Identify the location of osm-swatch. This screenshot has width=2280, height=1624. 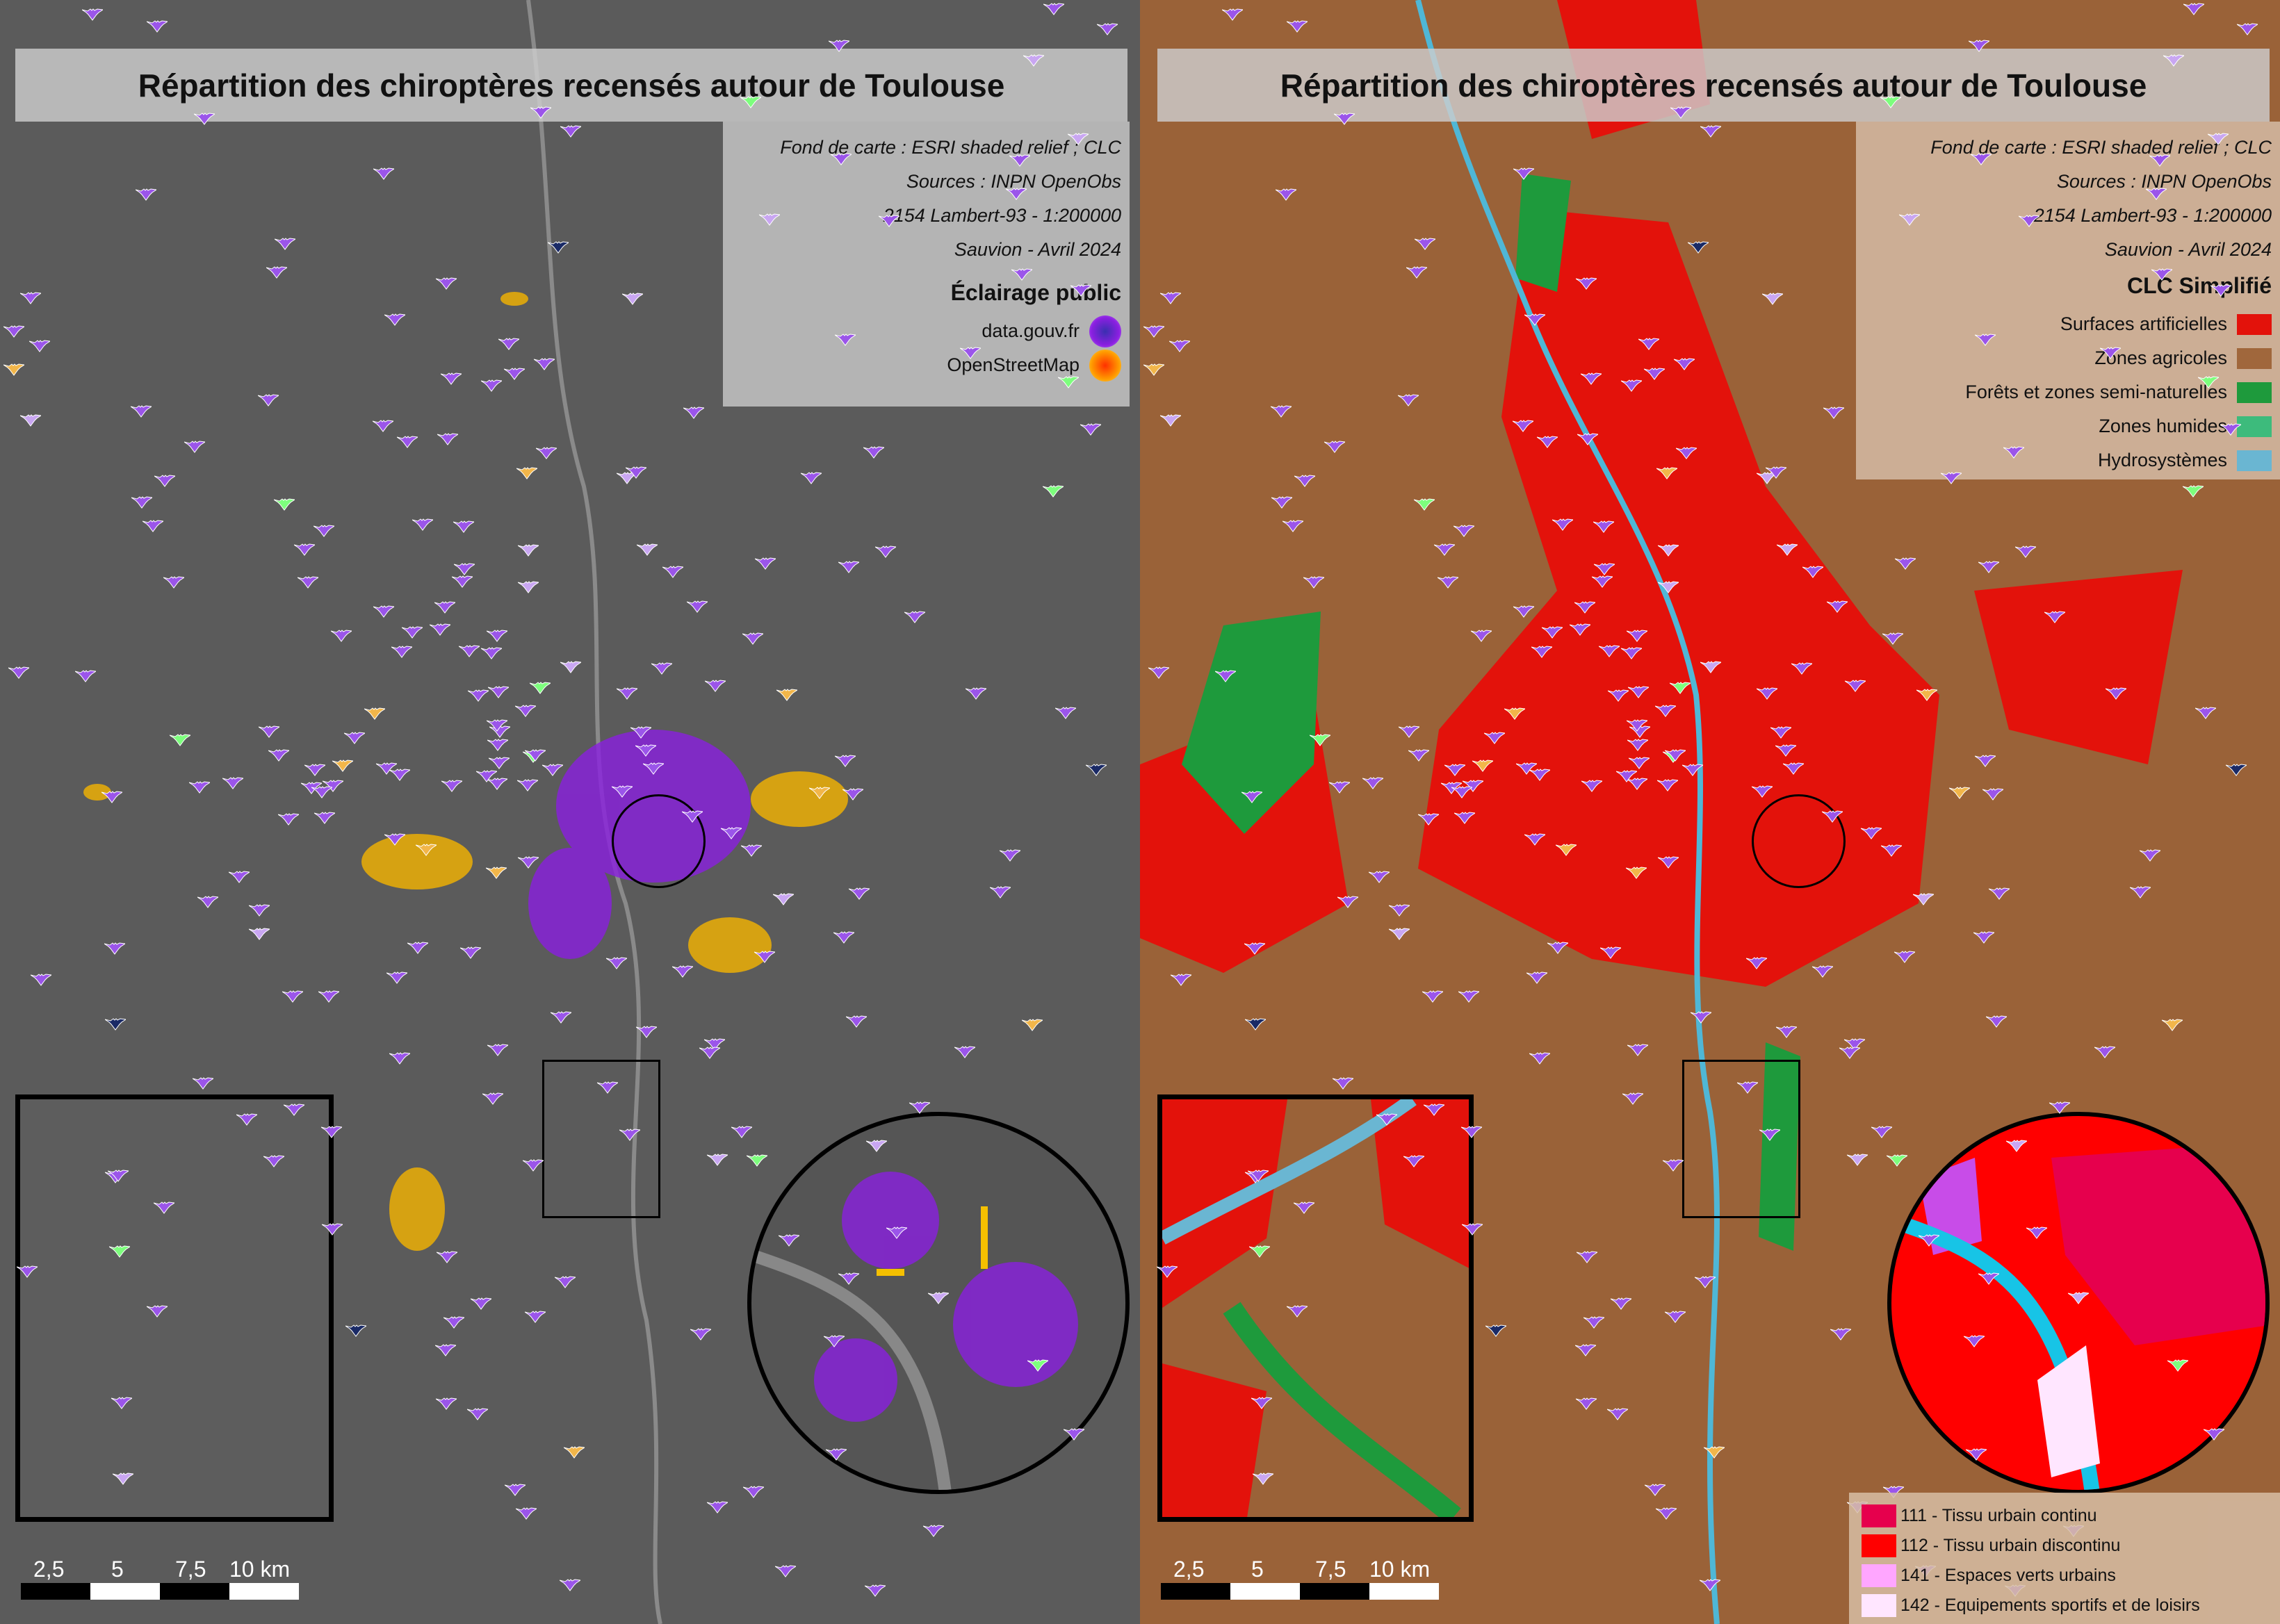
(1105, 365).